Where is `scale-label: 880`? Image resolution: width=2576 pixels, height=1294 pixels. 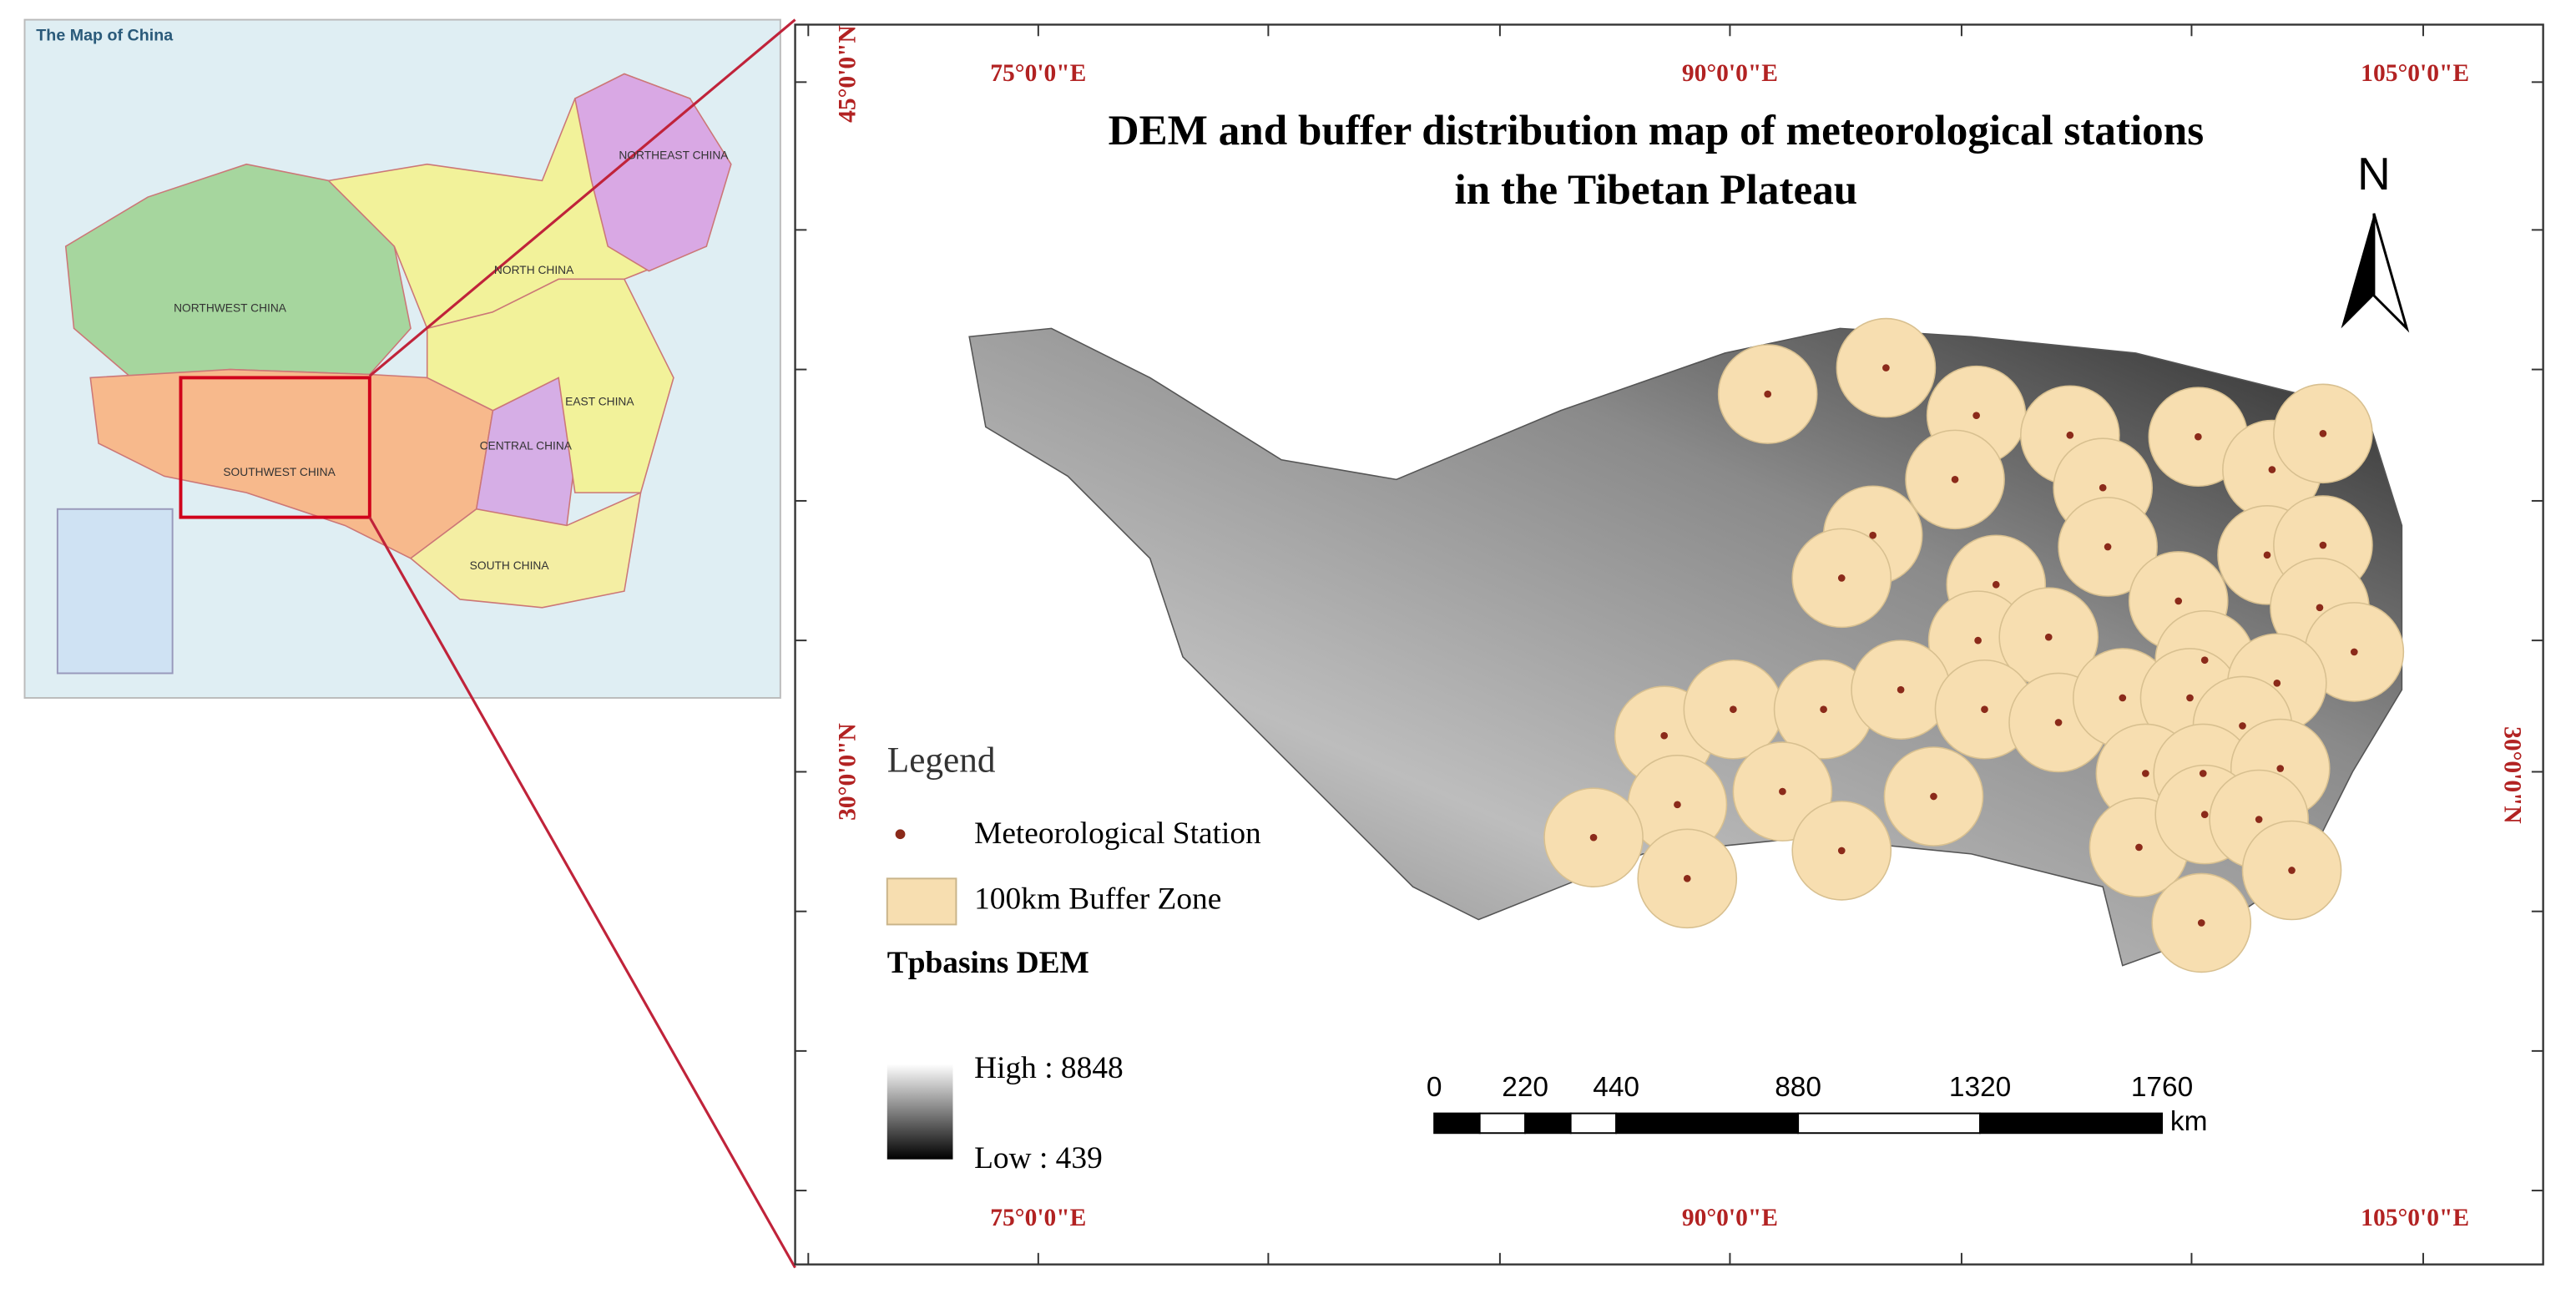
scale-label: 880 is located at coordinates (1798, 1087).